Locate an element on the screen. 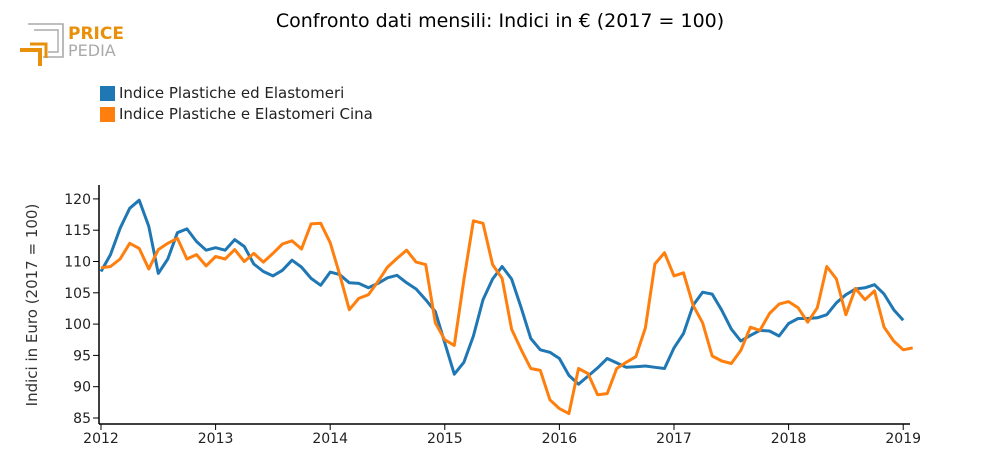 The width and height of the screenshot is (1000, 475). y-tick-label: 110 is located at coordinates (77, 263).